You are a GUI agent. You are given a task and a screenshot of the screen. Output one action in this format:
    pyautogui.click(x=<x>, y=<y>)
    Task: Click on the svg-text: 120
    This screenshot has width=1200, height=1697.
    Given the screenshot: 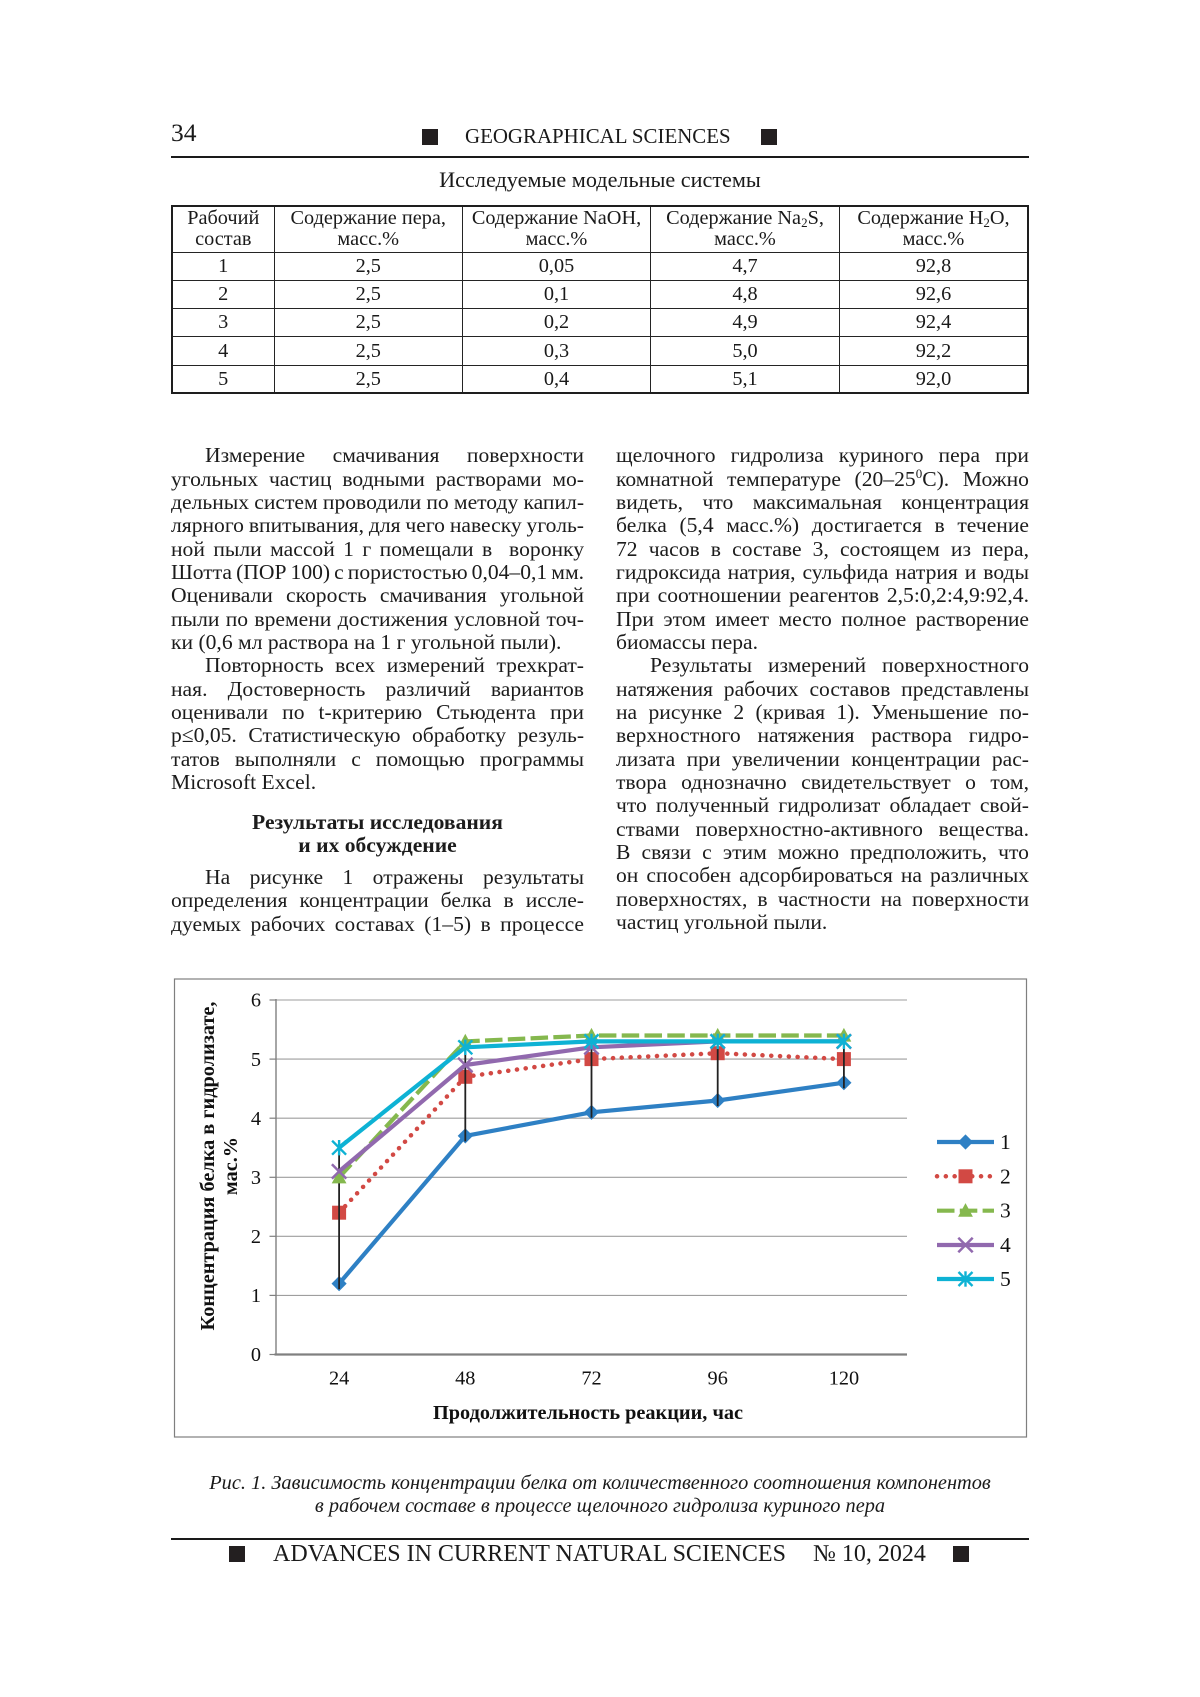 What is the action you would take?
    pyautogui.click(x=844, y=1379)
    